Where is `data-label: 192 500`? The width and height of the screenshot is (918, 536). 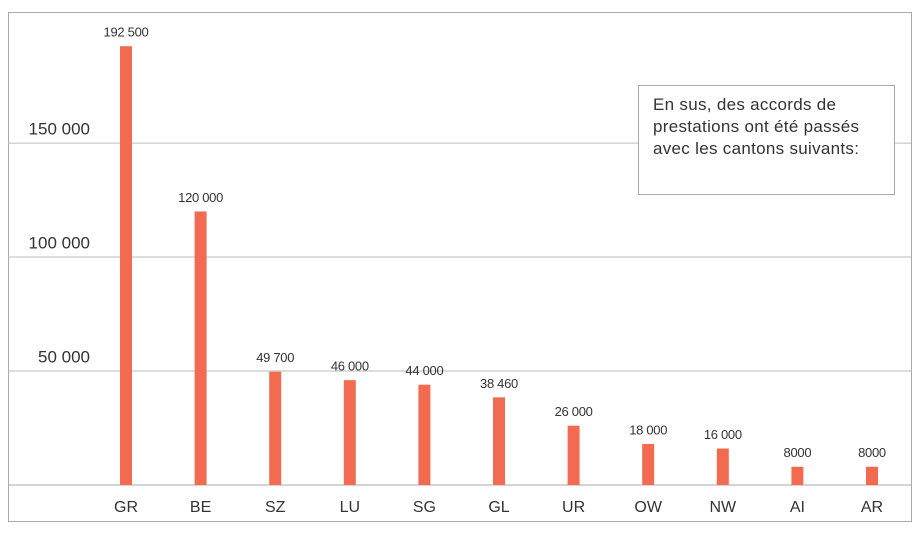
data-label: 192 500 is located at coordinates (126, 32).